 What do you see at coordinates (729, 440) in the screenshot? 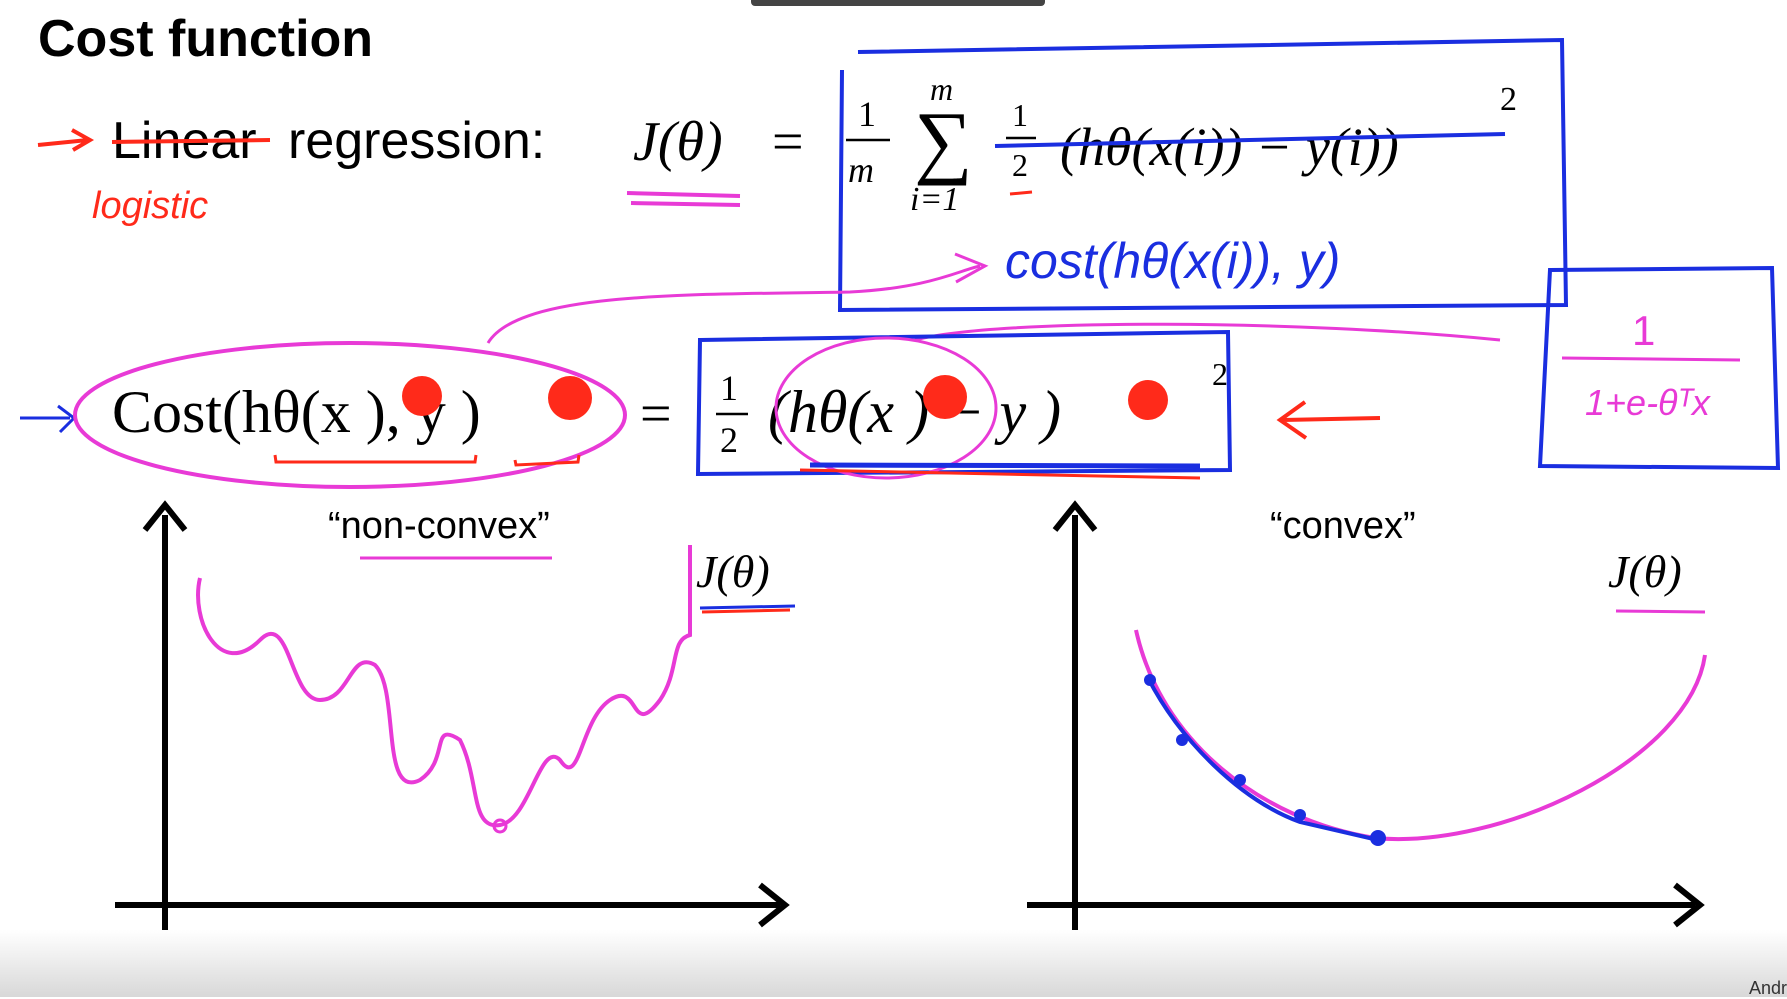
I see `rhs-half-den: 2` at bounding box center [729, 440].